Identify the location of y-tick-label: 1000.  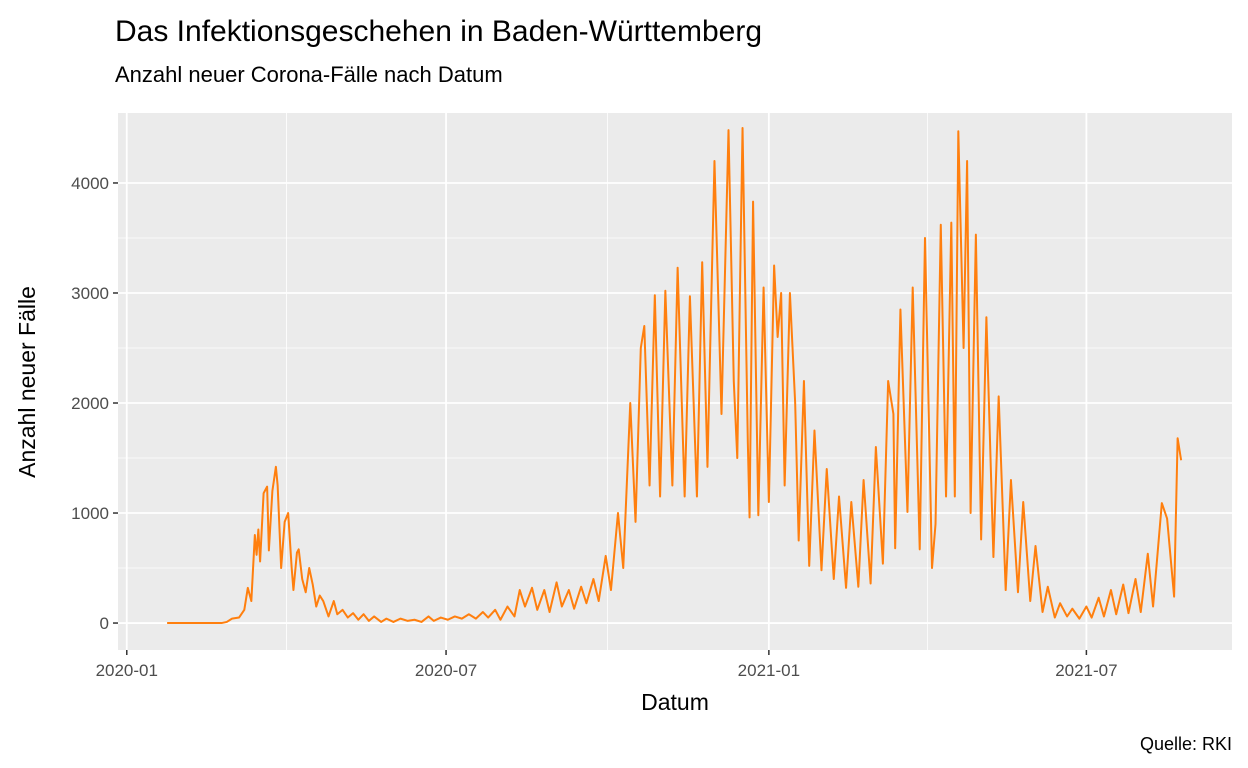
(90, 513).